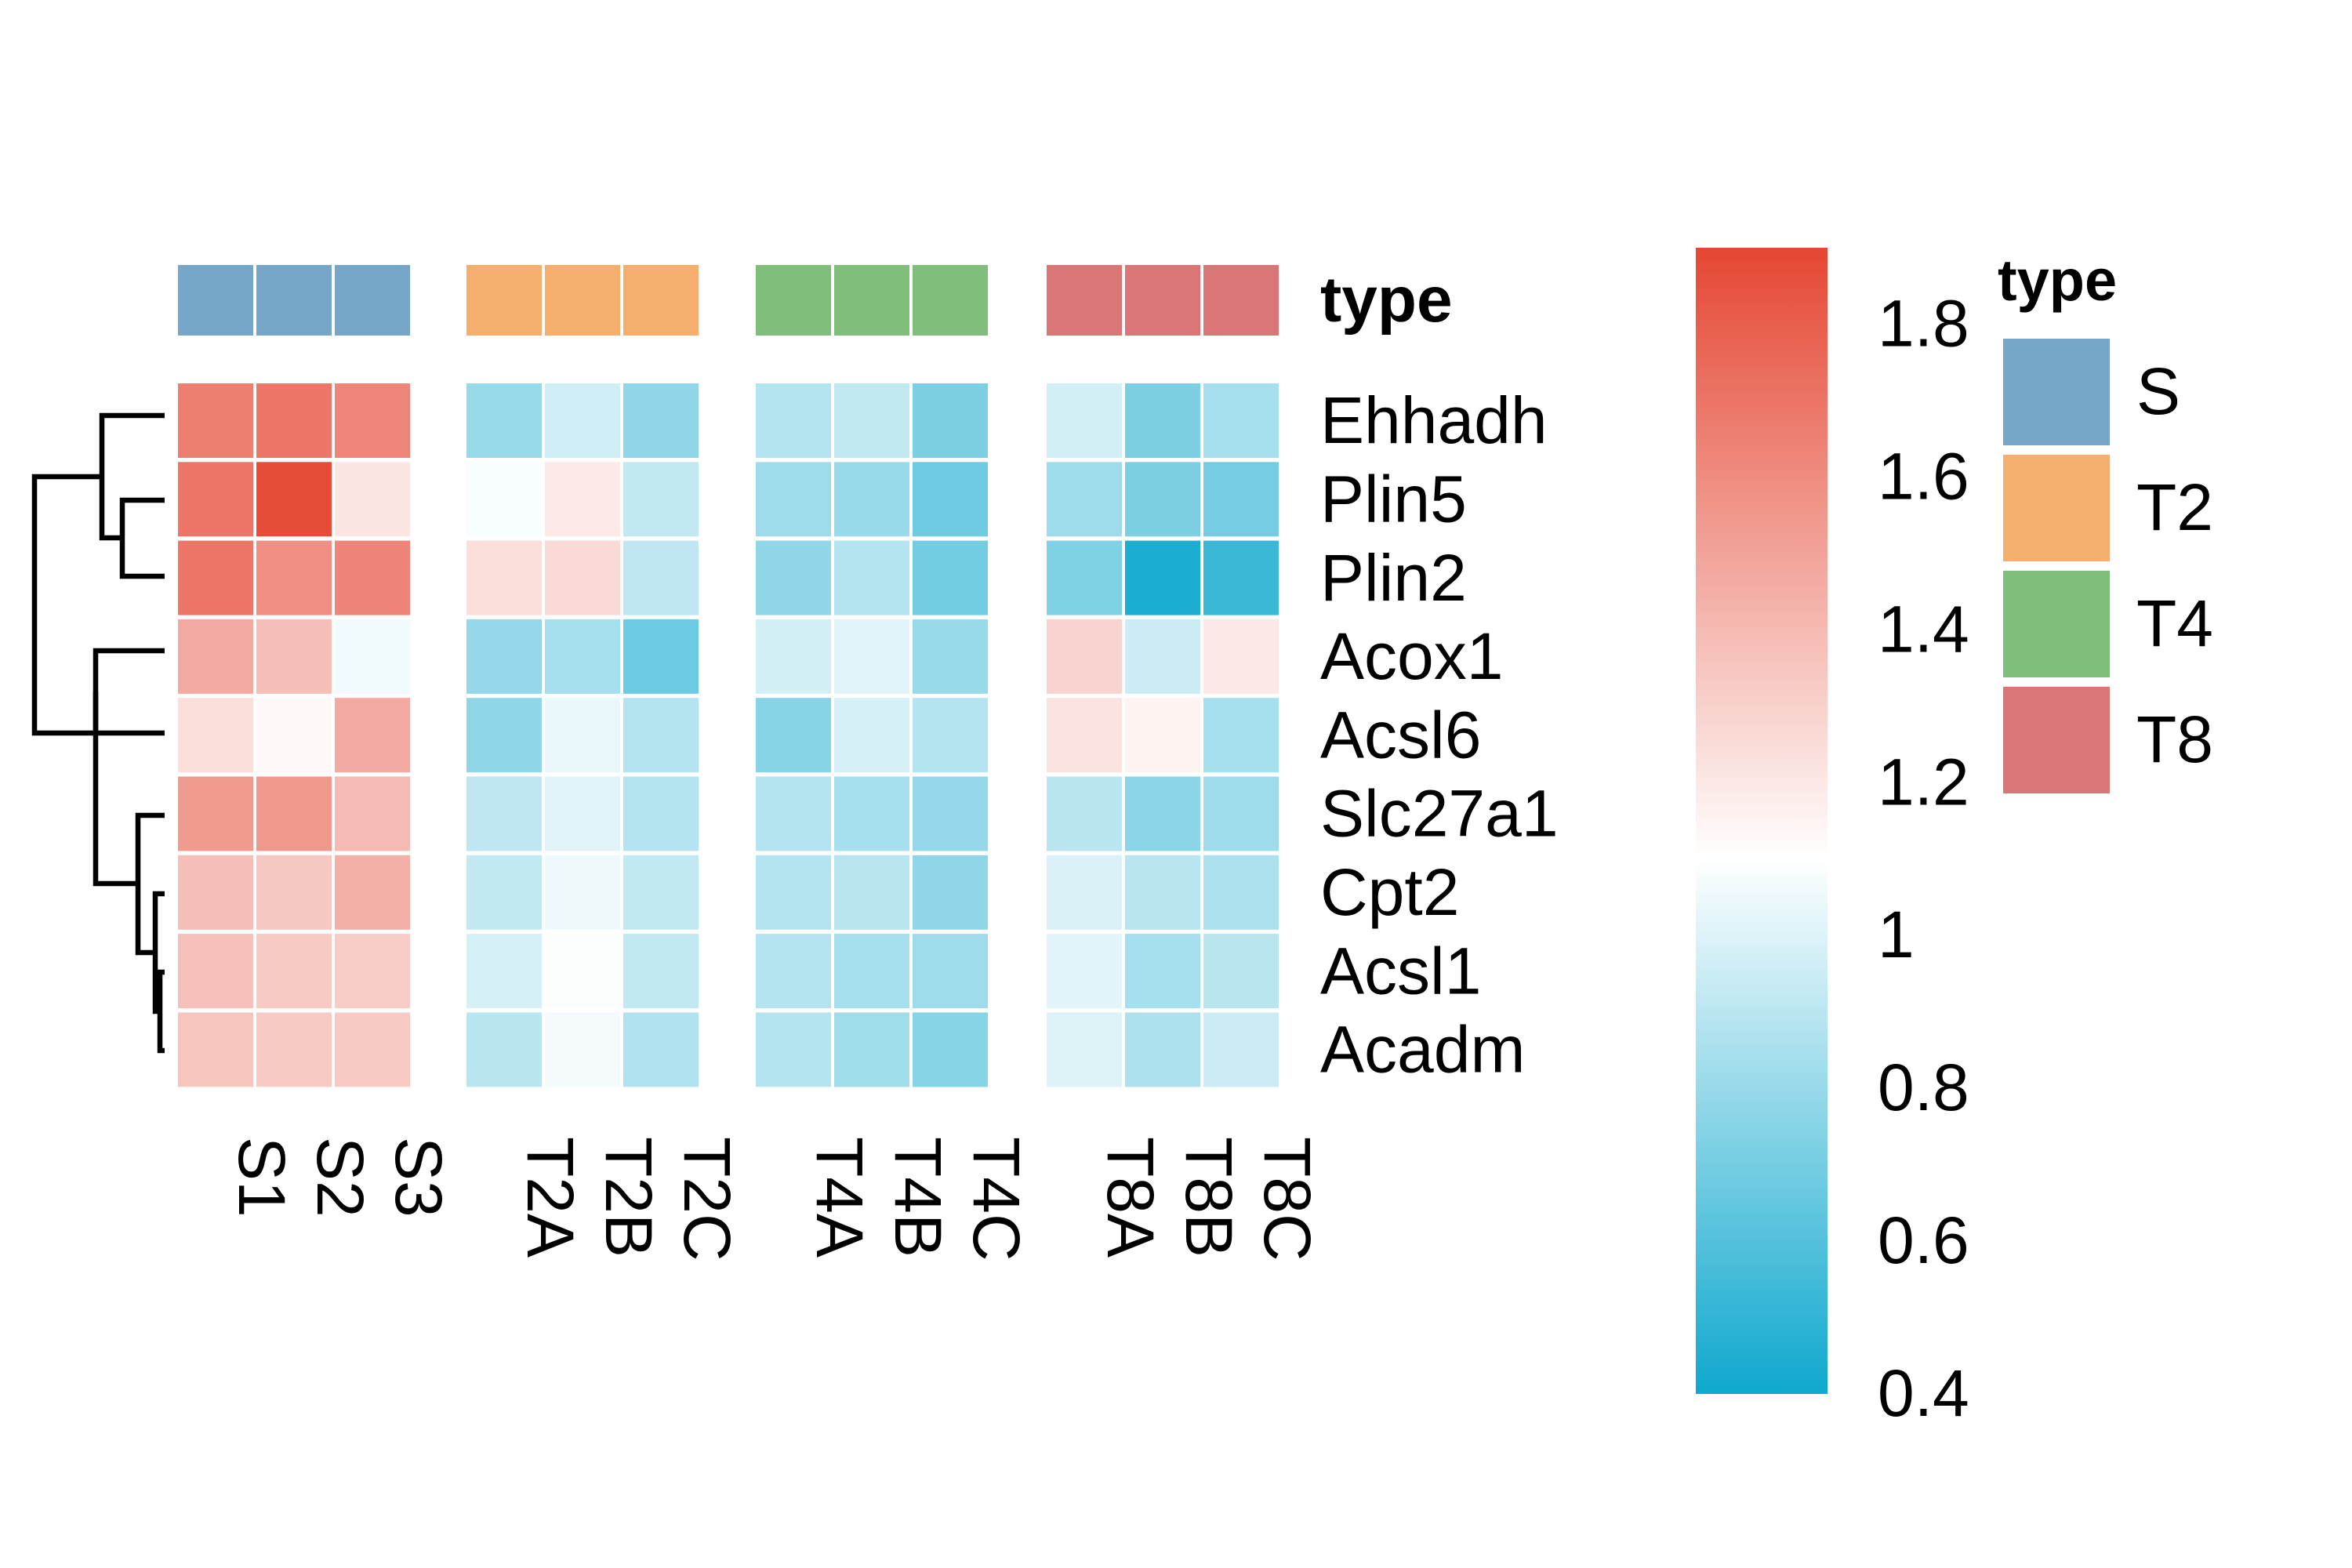 The width and height of the screenshot is (2352, 1568). Describe the element at coordinates (1241, 577) in the screenshot. I see `heatmap-cell-plin2-t8c` at that location.